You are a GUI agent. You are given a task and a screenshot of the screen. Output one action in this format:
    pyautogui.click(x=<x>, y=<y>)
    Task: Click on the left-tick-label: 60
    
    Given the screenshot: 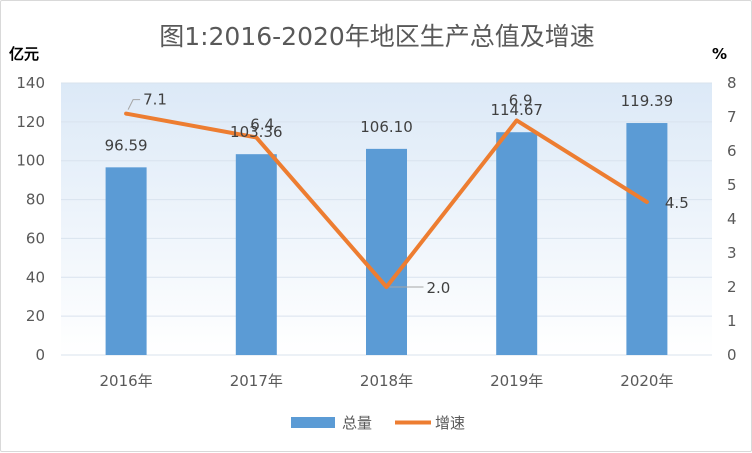 What is the action you would take?
    pyautogui.click(x=35, y=238)
    